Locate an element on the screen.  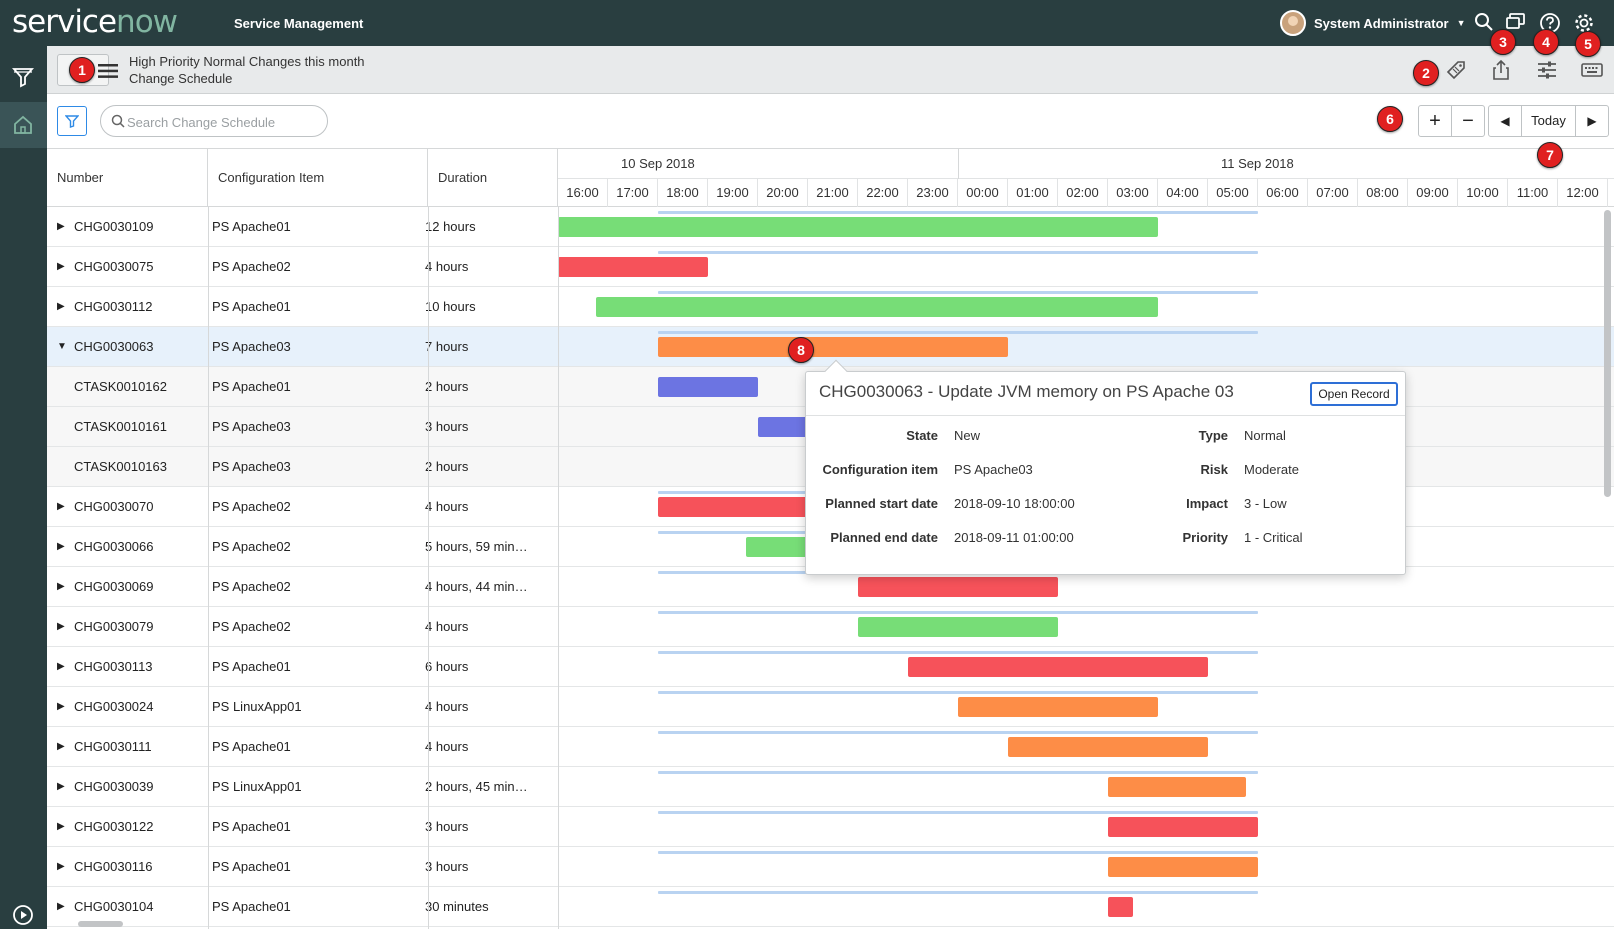
keyboard-icon is located at coordinates (1593, 70).